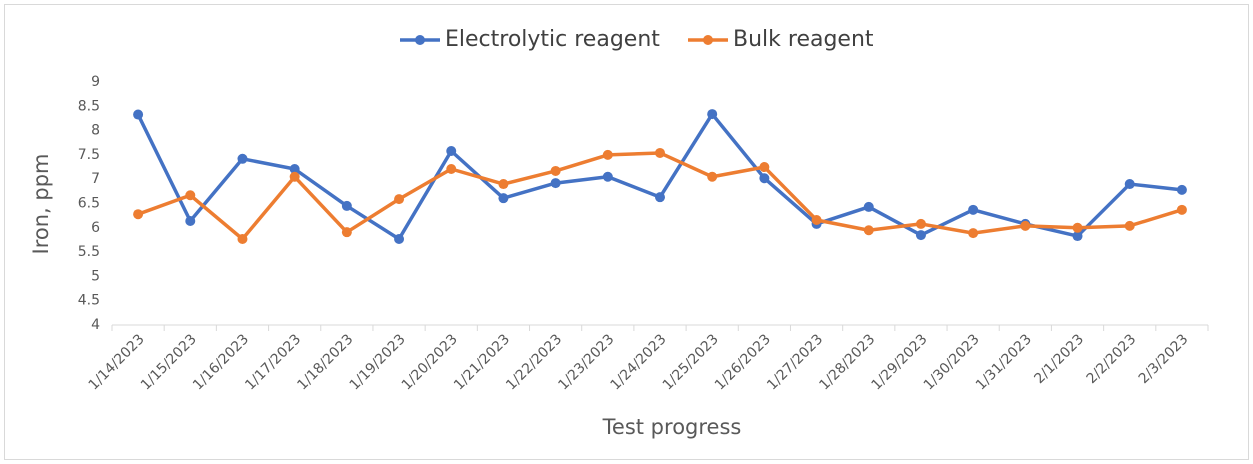 The image size is (1253, 464). What do you see at coordinates (95, 179) in the screenshot?
I see `y-tick-label: 7` at bounding box center [95, 179].